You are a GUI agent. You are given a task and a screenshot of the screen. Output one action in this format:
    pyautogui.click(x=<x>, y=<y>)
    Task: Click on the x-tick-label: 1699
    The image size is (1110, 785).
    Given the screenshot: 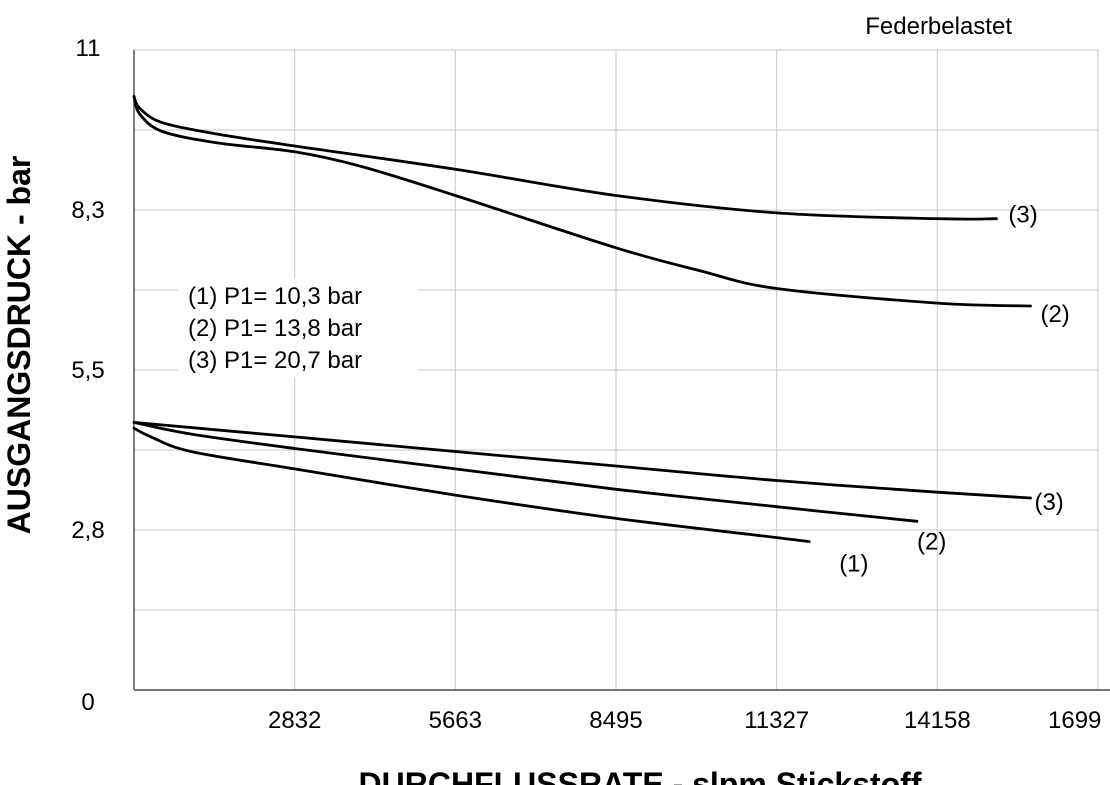 What is the action you would take?
    pyautogui.click(x=1074, y=720)
    